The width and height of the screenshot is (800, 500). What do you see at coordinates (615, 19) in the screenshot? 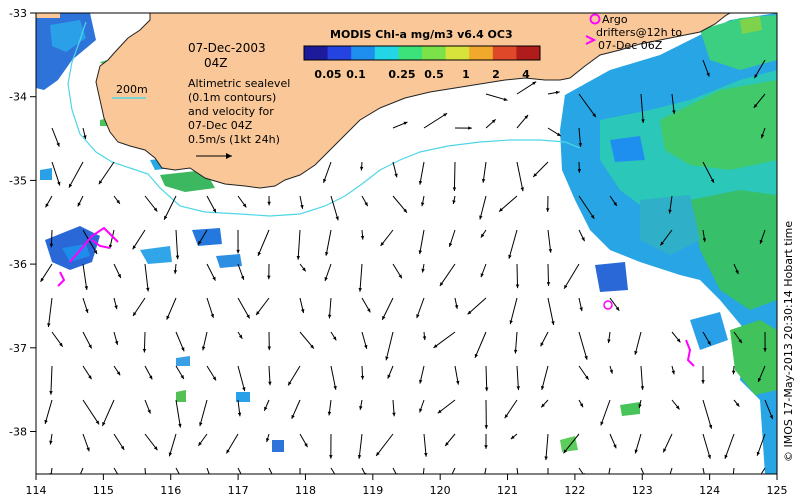
I see `argo-legend-line-1: Argo` at bounding box center [615, 19].